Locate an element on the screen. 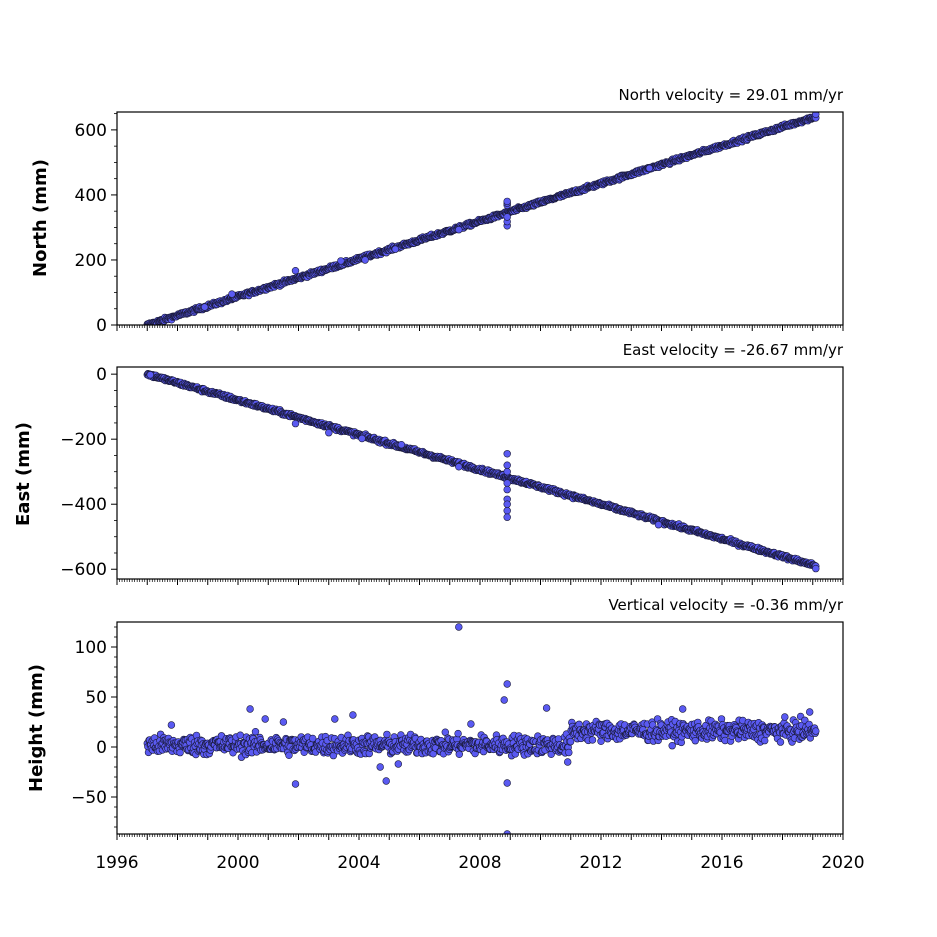  x-tick-label: 2008 is located at coordinates (479, 863).